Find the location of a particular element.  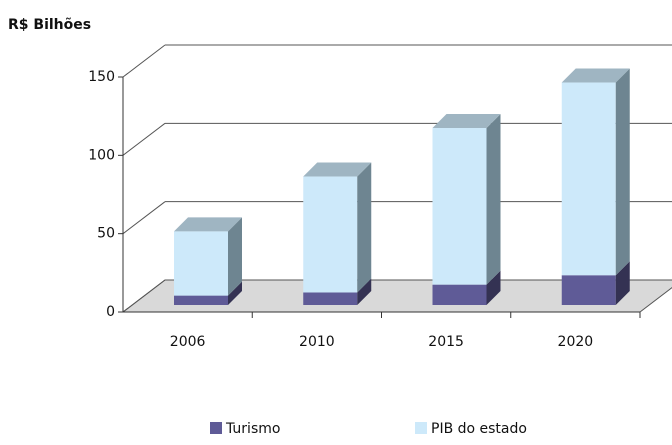

legend-label: Turismo is located at coordinates (252, 429).